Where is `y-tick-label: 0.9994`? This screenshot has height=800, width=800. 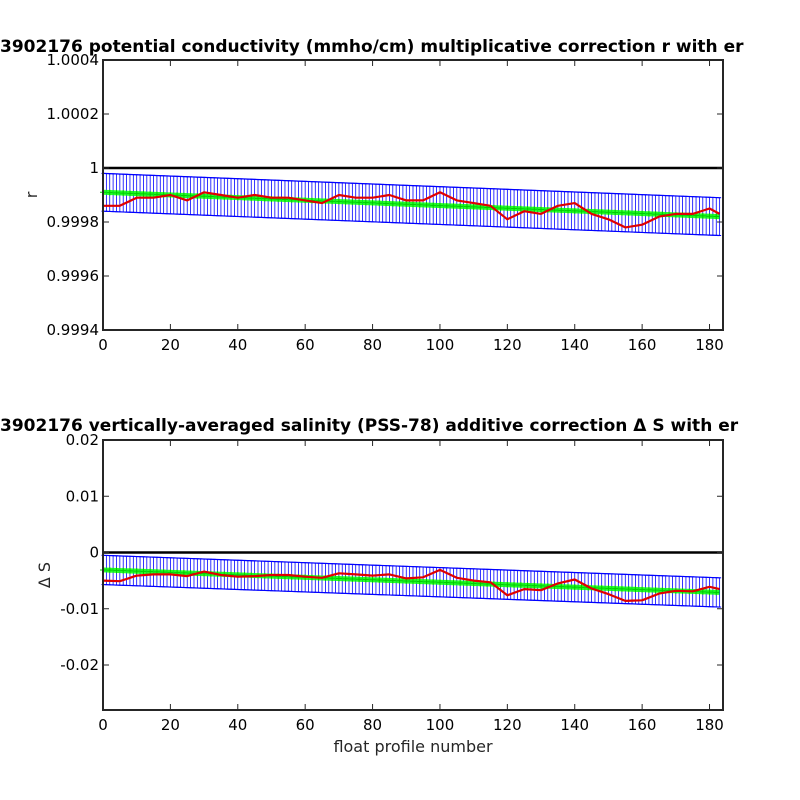 y-tick-label: 0.9994 is located at coordinates (73, 330).